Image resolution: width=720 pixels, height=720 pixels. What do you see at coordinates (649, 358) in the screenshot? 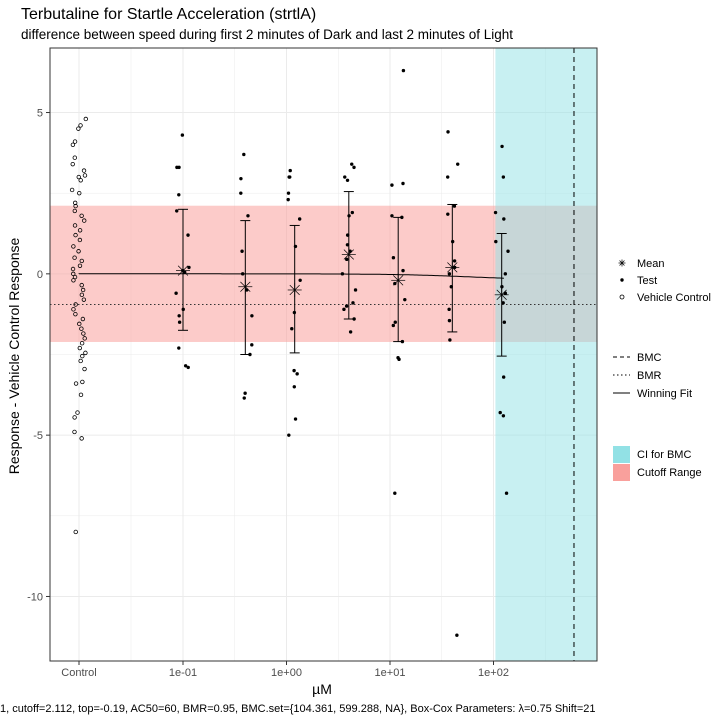
I see `legend-label: BMC` at bounding box center [649, 358].